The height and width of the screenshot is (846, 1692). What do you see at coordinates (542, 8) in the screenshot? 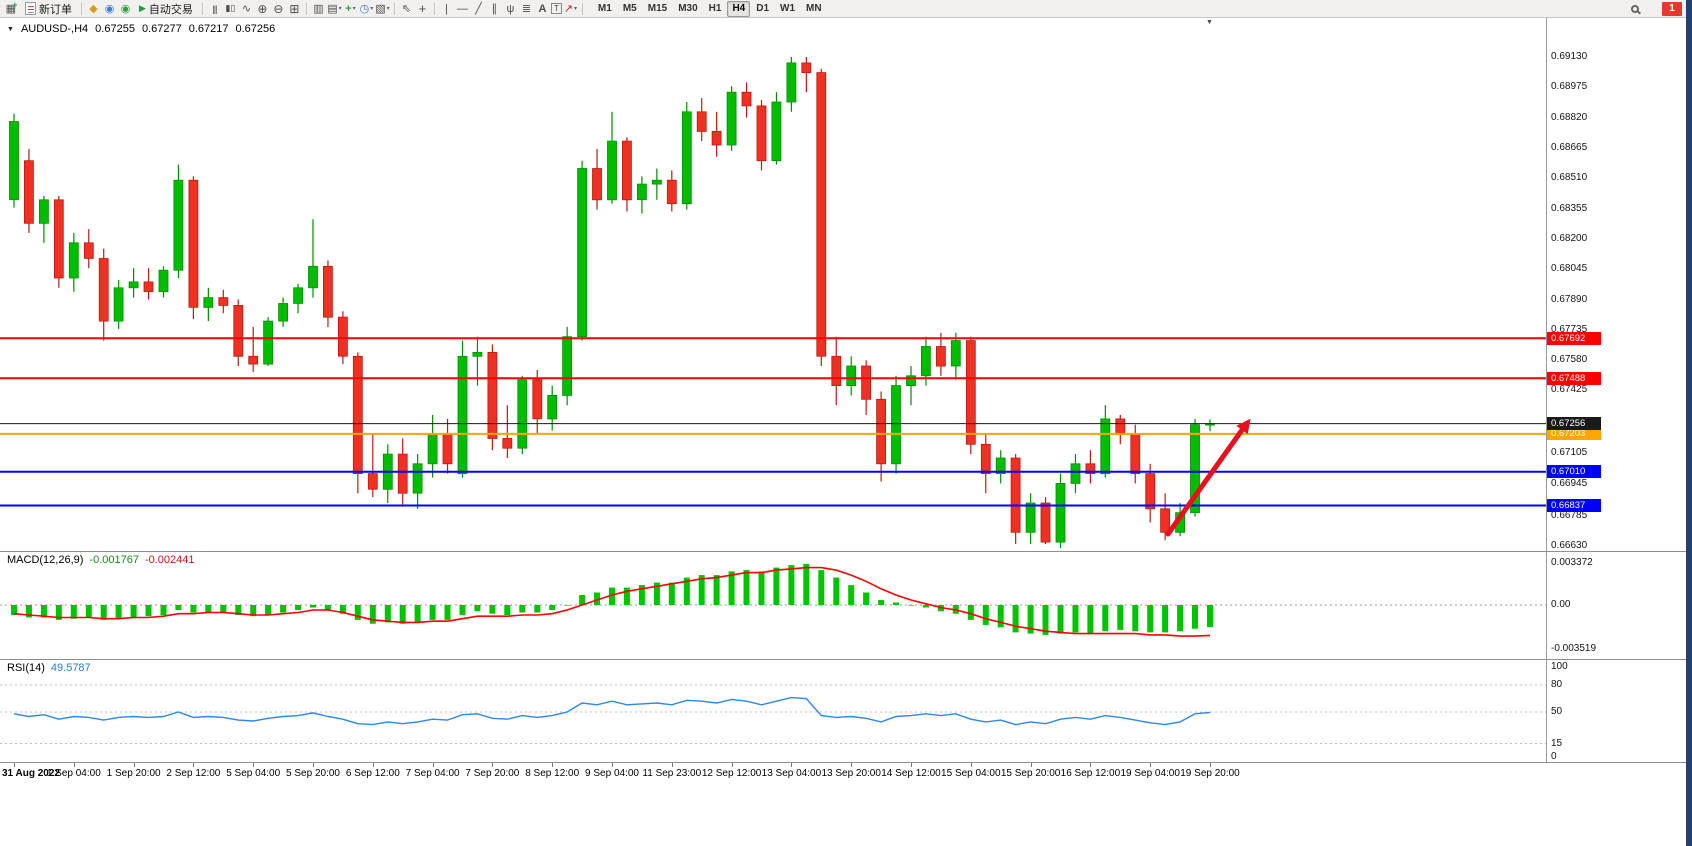
I see `text-tool-icon: A` at bounding box center [542, 8].